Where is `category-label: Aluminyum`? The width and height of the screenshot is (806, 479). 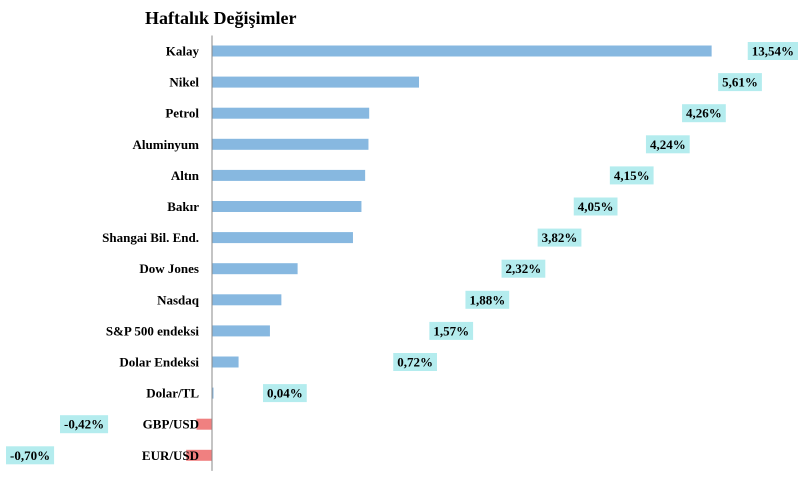
category-label: Aluminyum is located at coordinates (166, 144).